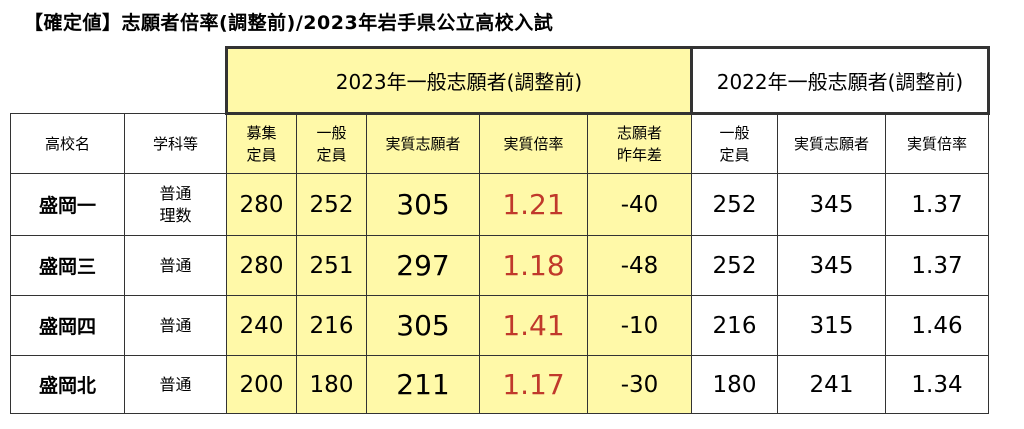  What do you see at coordinates (423, 384) in the screenshot?
I see `applicants: 211` at bounding box center [423, 384].